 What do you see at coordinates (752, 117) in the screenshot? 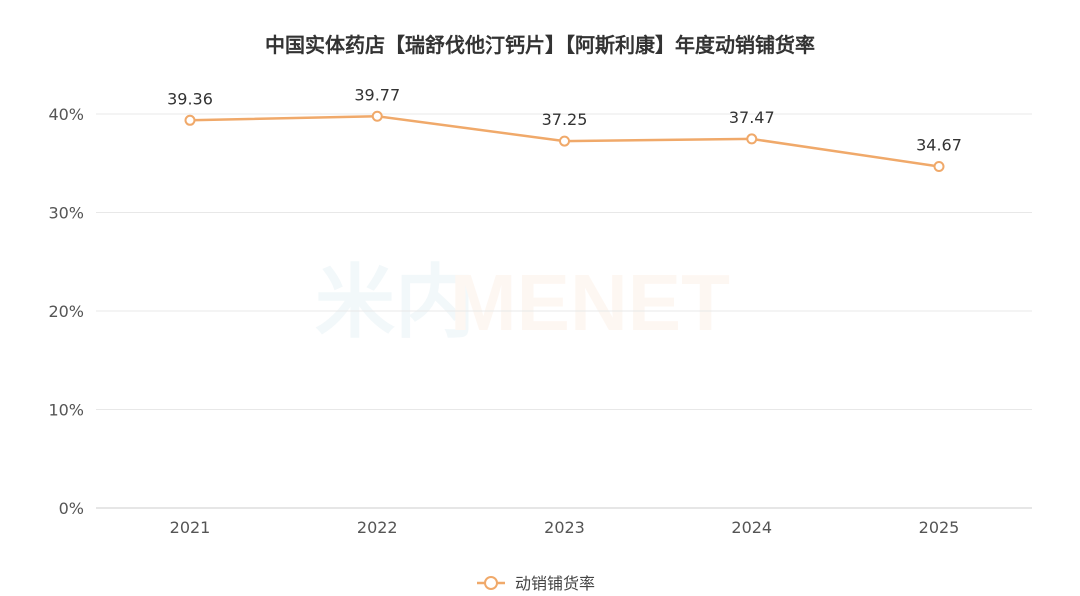
I see `data-label: 37.47` at bounding box center [752, 117].